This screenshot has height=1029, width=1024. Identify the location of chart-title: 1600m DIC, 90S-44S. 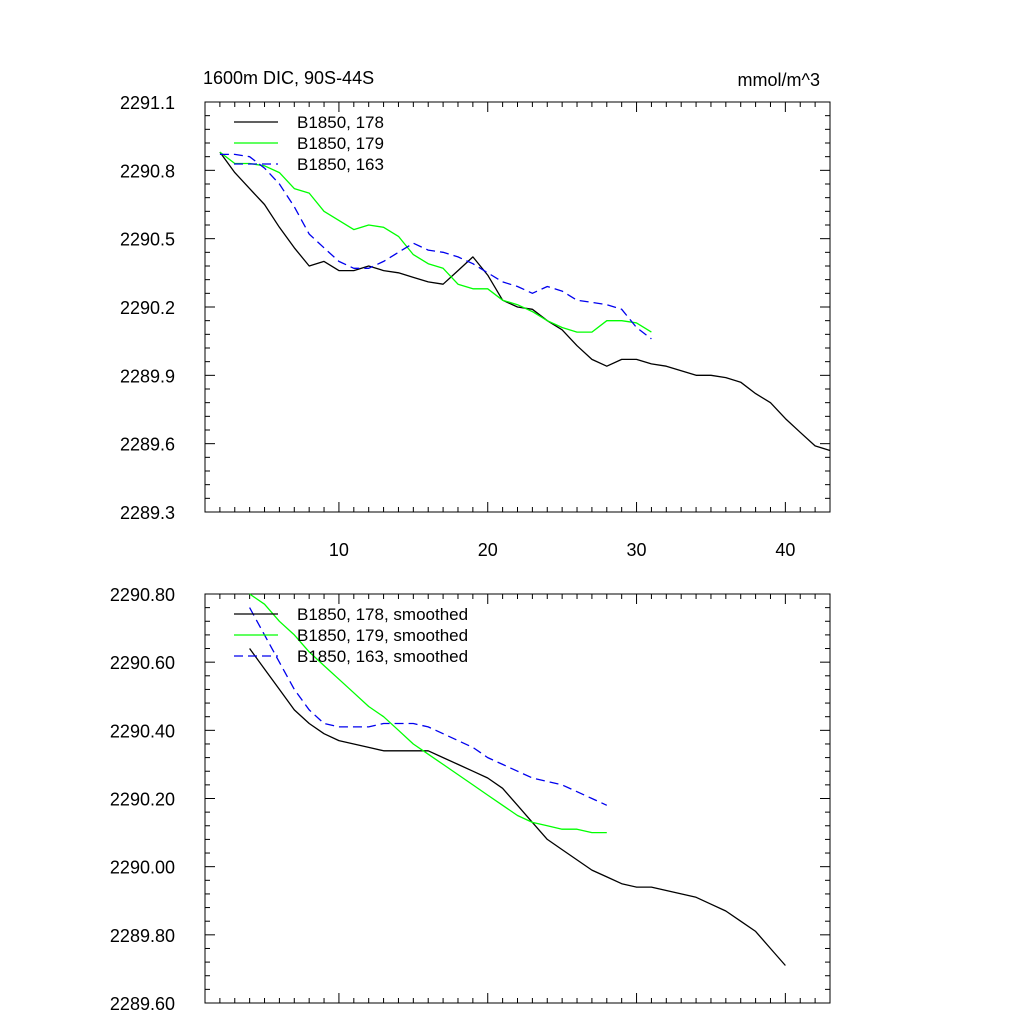
(288, 78).